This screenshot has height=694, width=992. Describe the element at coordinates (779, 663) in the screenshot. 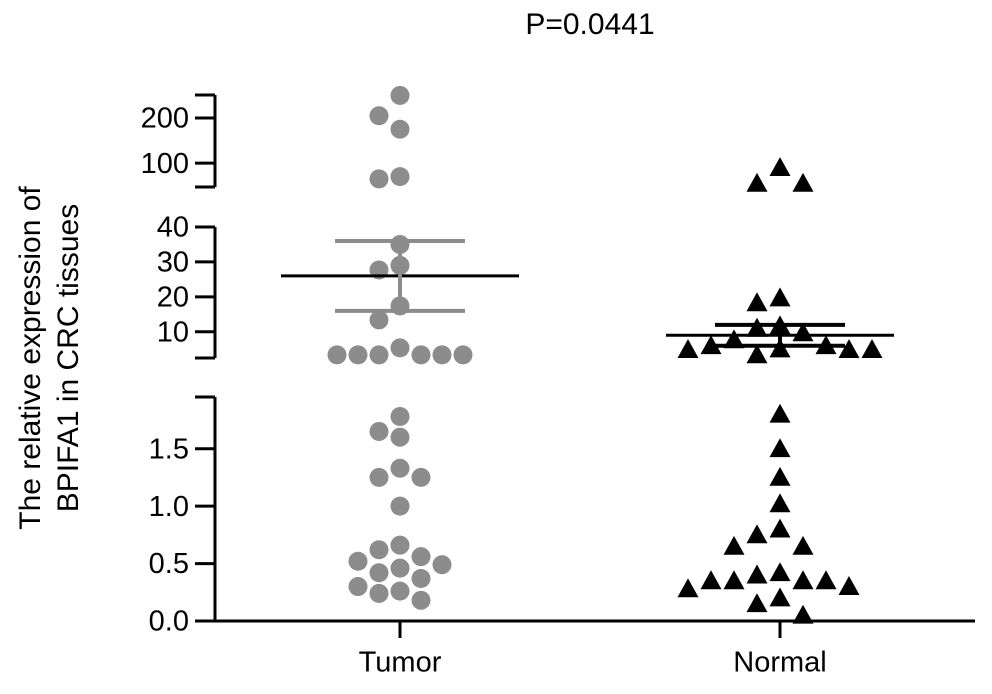

I see `x-tick-label: Normal` at that location.